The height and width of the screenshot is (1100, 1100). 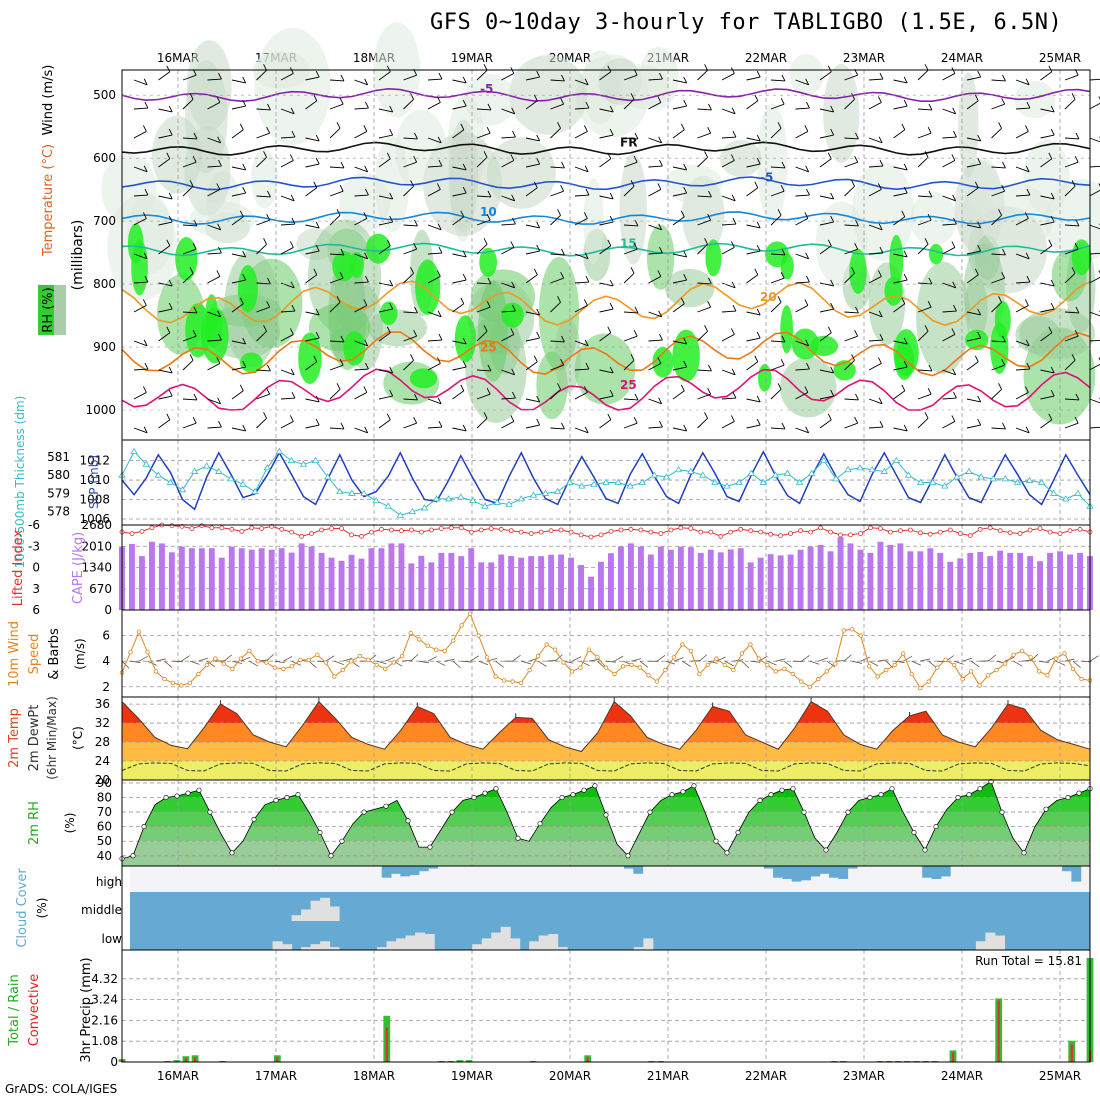 What do you see at coordinates (104, 221) in the screenshot?
I see `pressure-tick-label: 700` at bounding box center [104, 221].